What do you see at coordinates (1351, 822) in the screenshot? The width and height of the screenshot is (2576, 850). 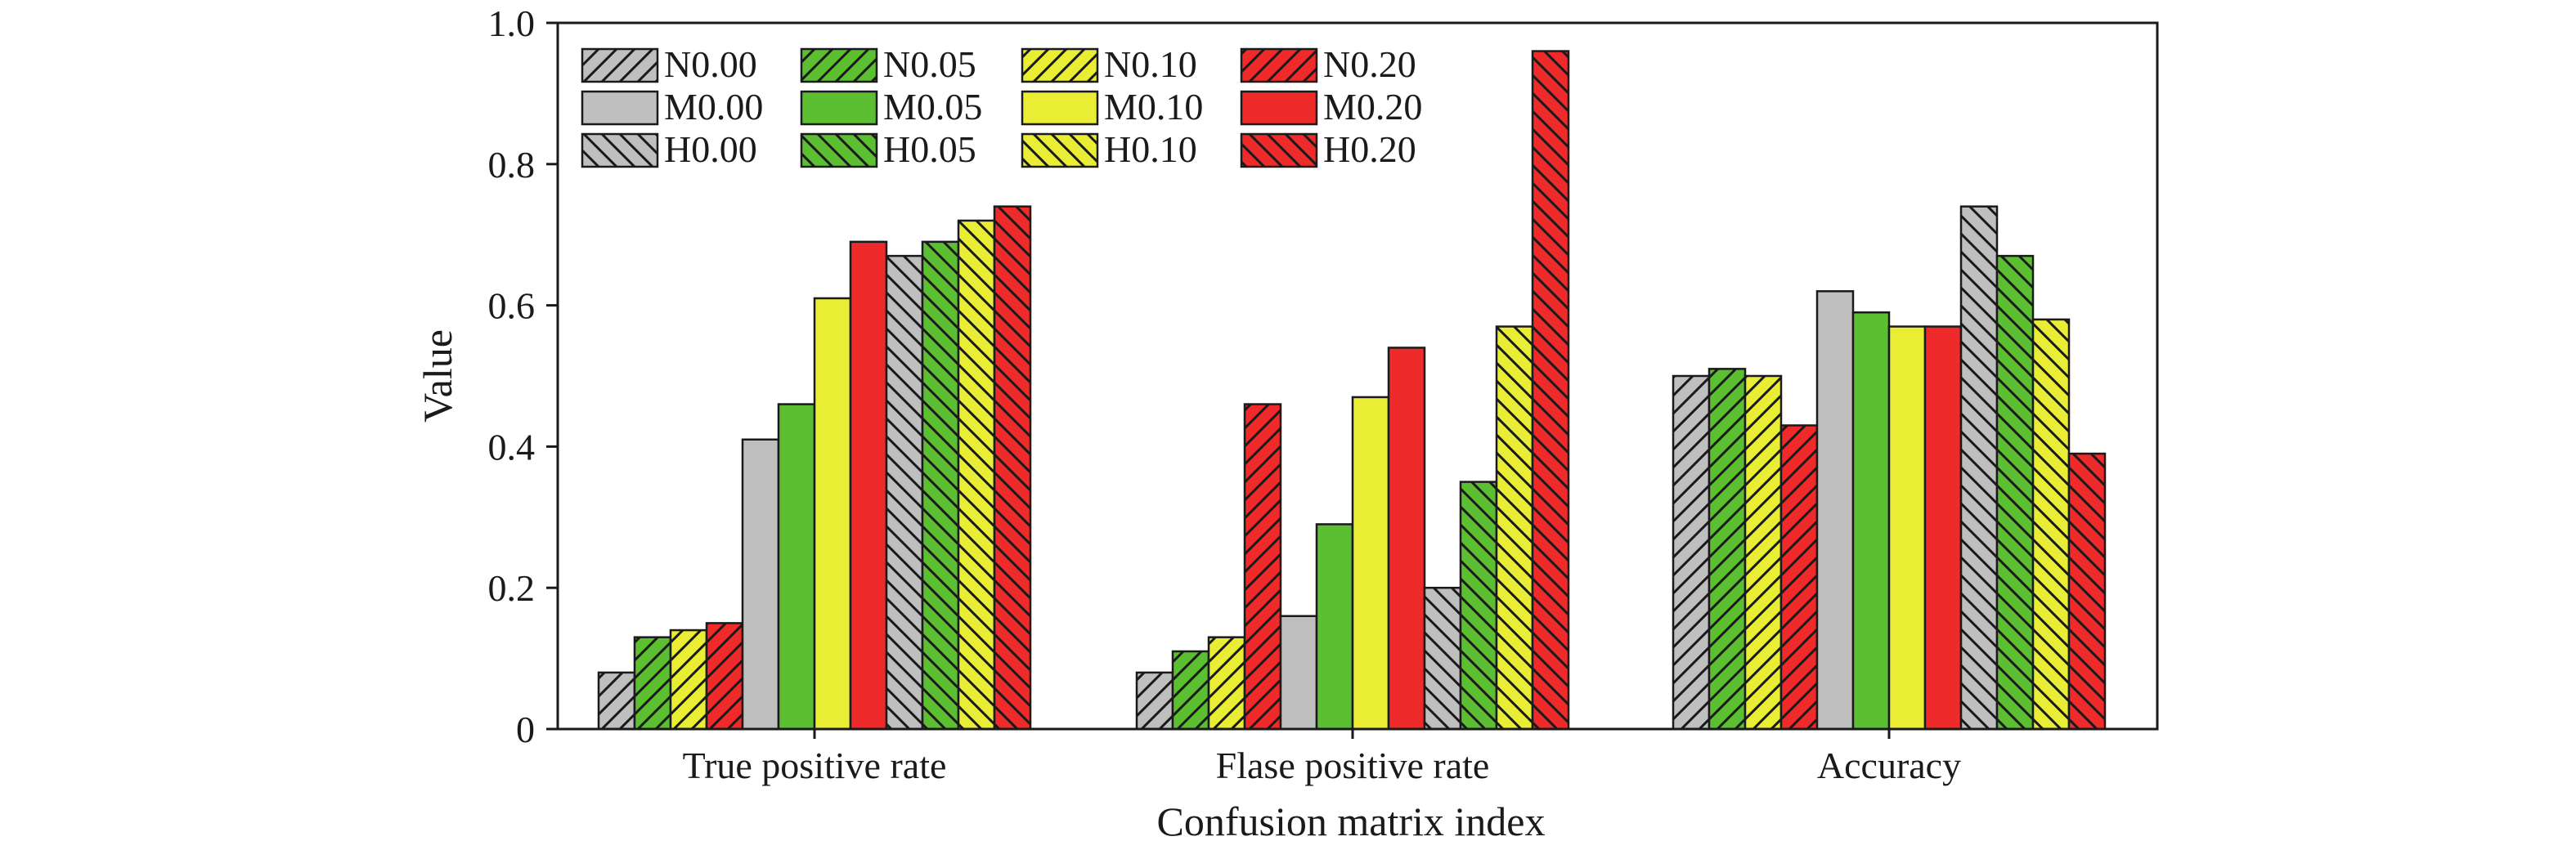 I see `x-axis-title: Confusion matrix index` at bounding box center [1351, 822].